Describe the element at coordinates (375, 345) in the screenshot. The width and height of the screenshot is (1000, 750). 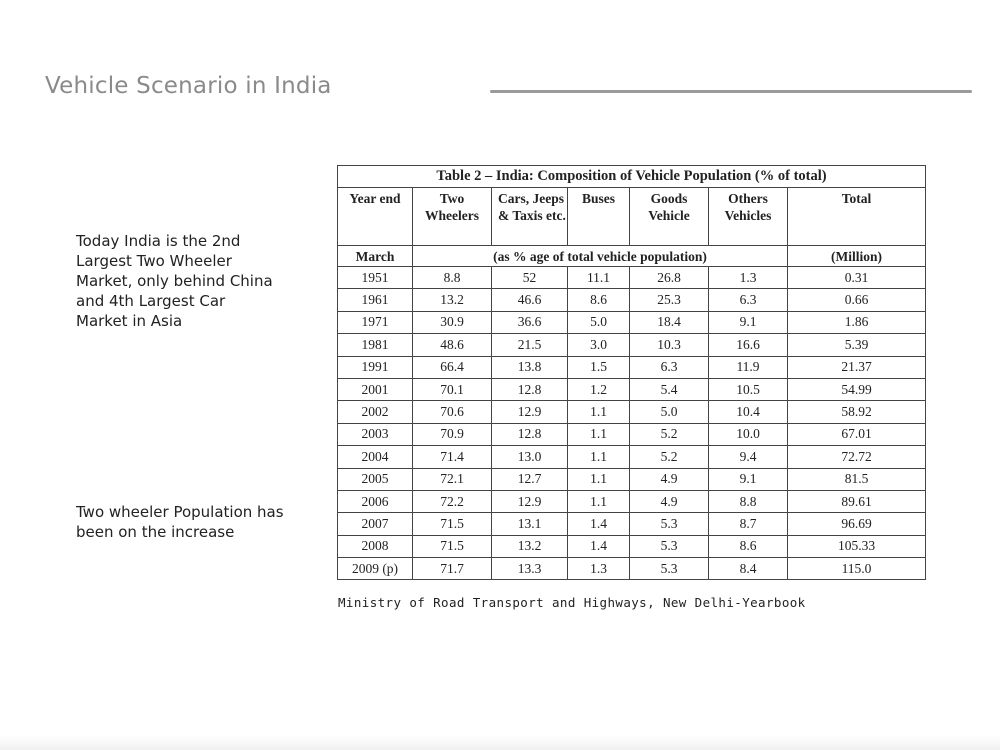
I see `table-cell: 1981` at that location.